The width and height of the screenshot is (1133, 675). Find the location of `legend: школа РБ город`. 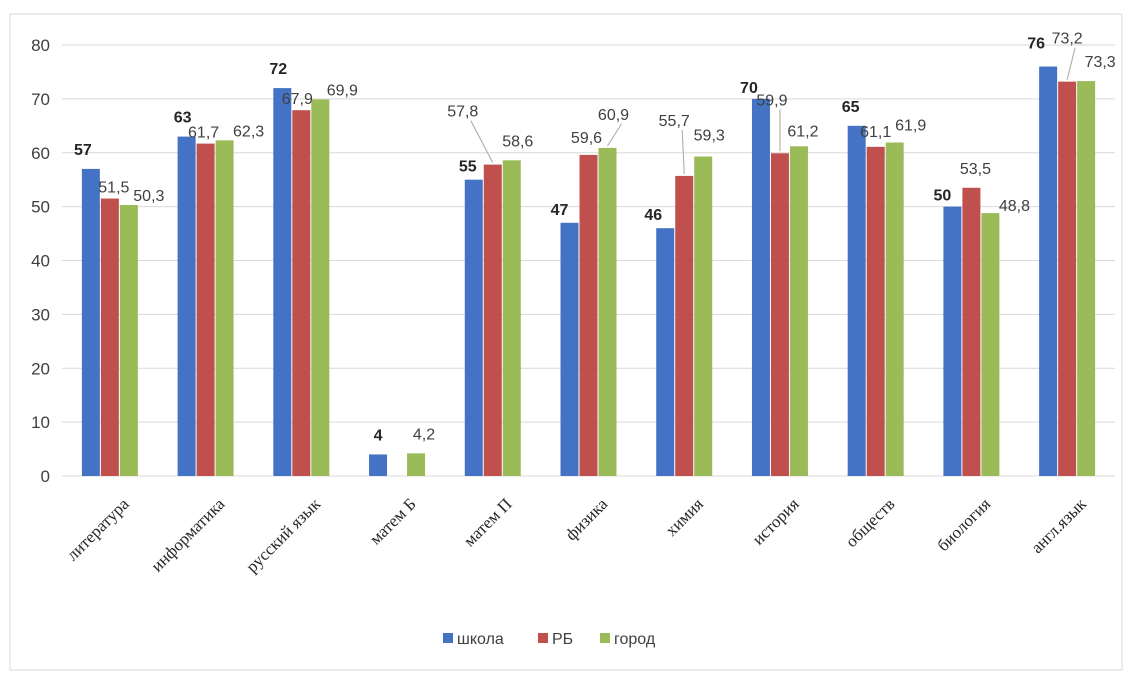

legend: школа РБ город is located at coordinates (549, 639).